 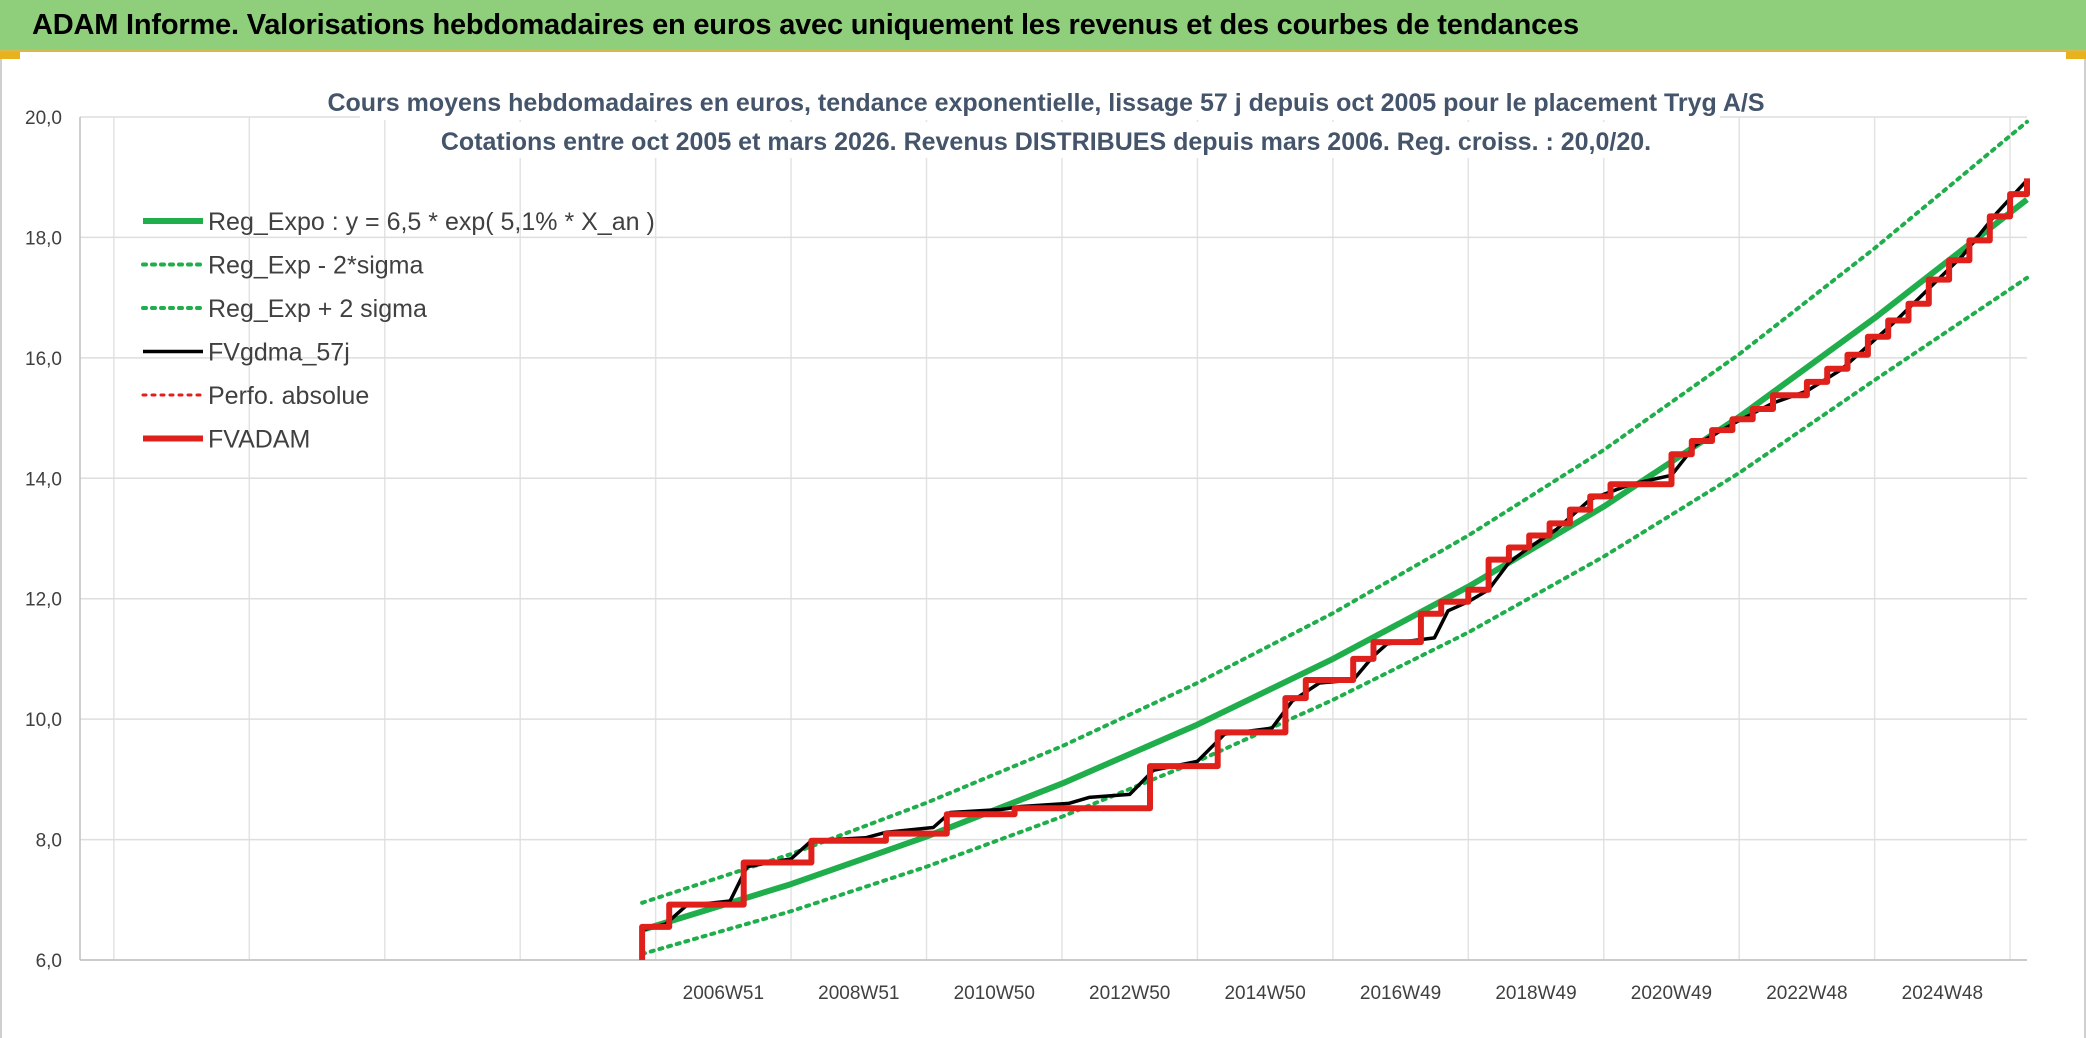 What do you see at coordinates (994, 993) in the screenshot?
I see `x-tick-label: 2010W50` at bounding box center [994, 993].